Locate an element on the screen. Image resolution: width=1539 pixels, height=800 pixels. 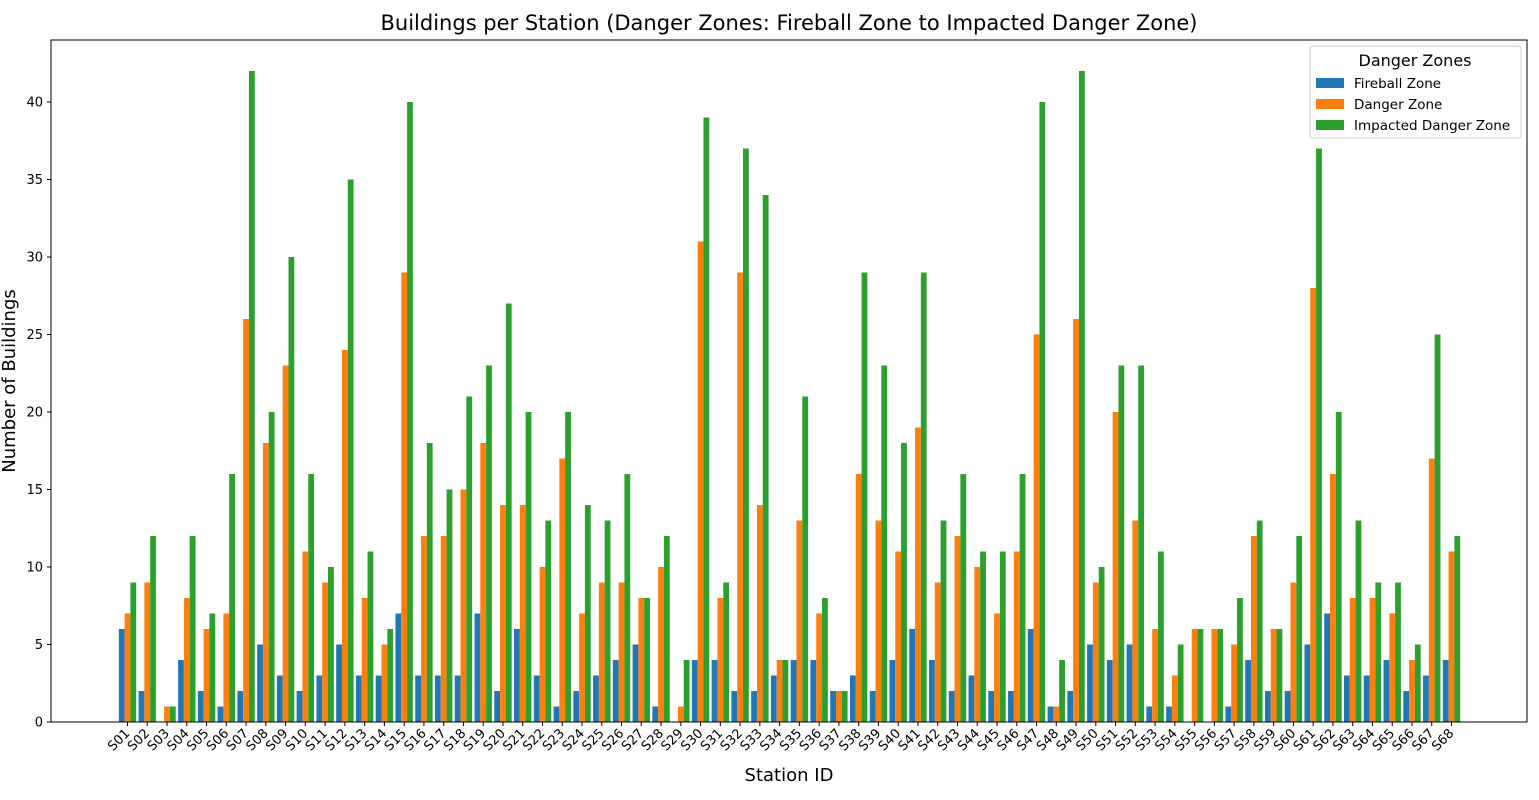
y-tick-label: 35 is located at coordinates (34, 180).